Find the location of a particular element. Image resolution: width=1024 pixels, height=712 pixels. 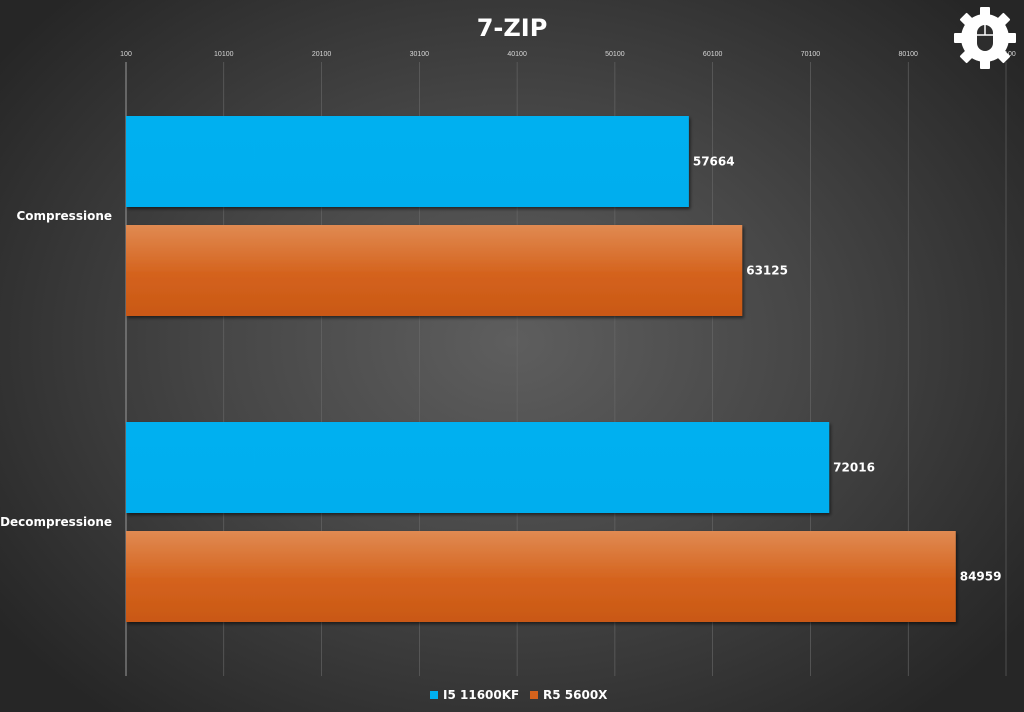

gear-mouse-logo-icon is located at coordinates (985, 38).